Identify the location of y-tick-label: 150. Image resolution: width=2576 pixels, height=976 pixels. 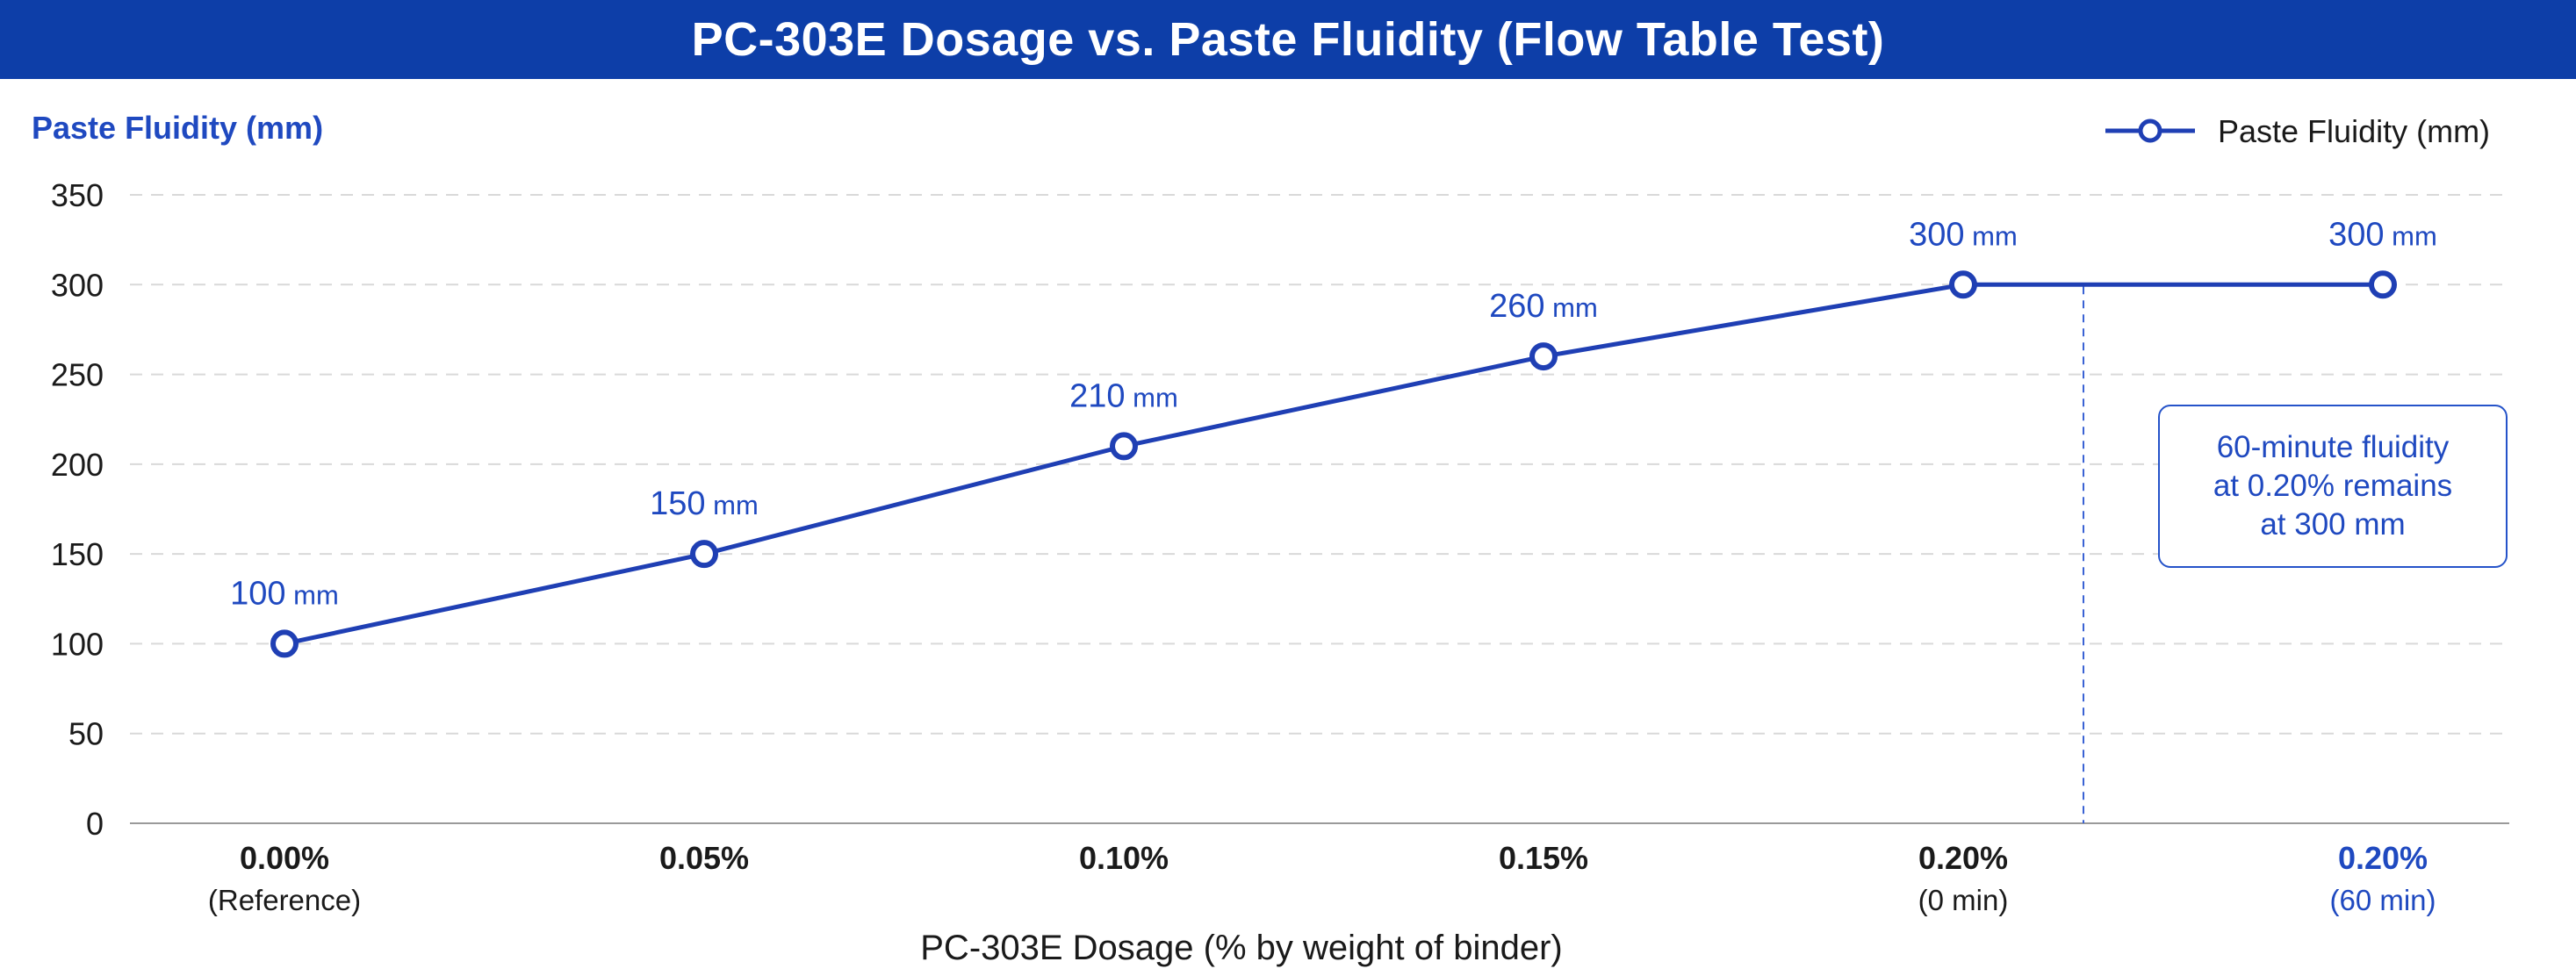
(77, 554).